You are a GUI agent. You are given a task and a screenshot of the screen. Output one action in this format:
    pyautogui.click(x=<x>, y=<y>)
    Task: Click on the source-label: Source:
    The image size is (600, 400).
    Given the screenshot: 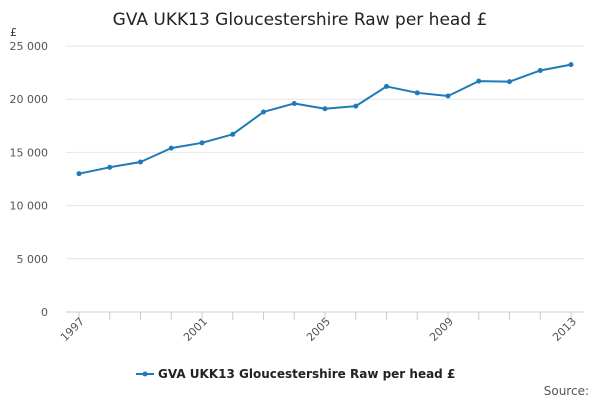 What is the action you would take?
    pyautogui.click(x=566, y=391)
    